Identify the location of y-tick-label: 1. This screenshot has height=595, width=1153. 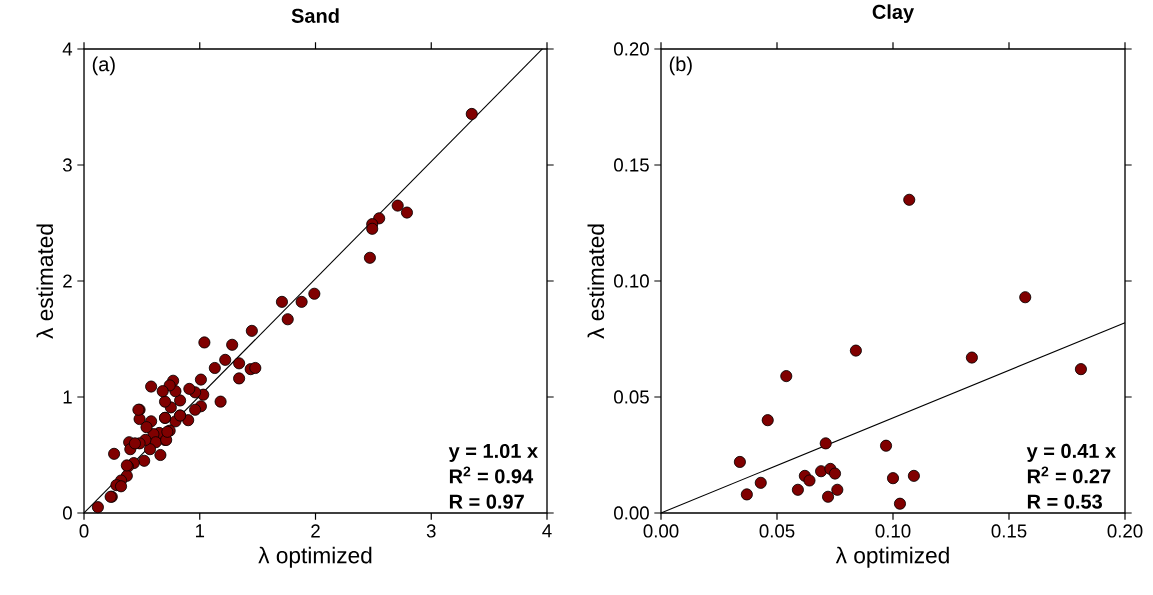
(67, 397).